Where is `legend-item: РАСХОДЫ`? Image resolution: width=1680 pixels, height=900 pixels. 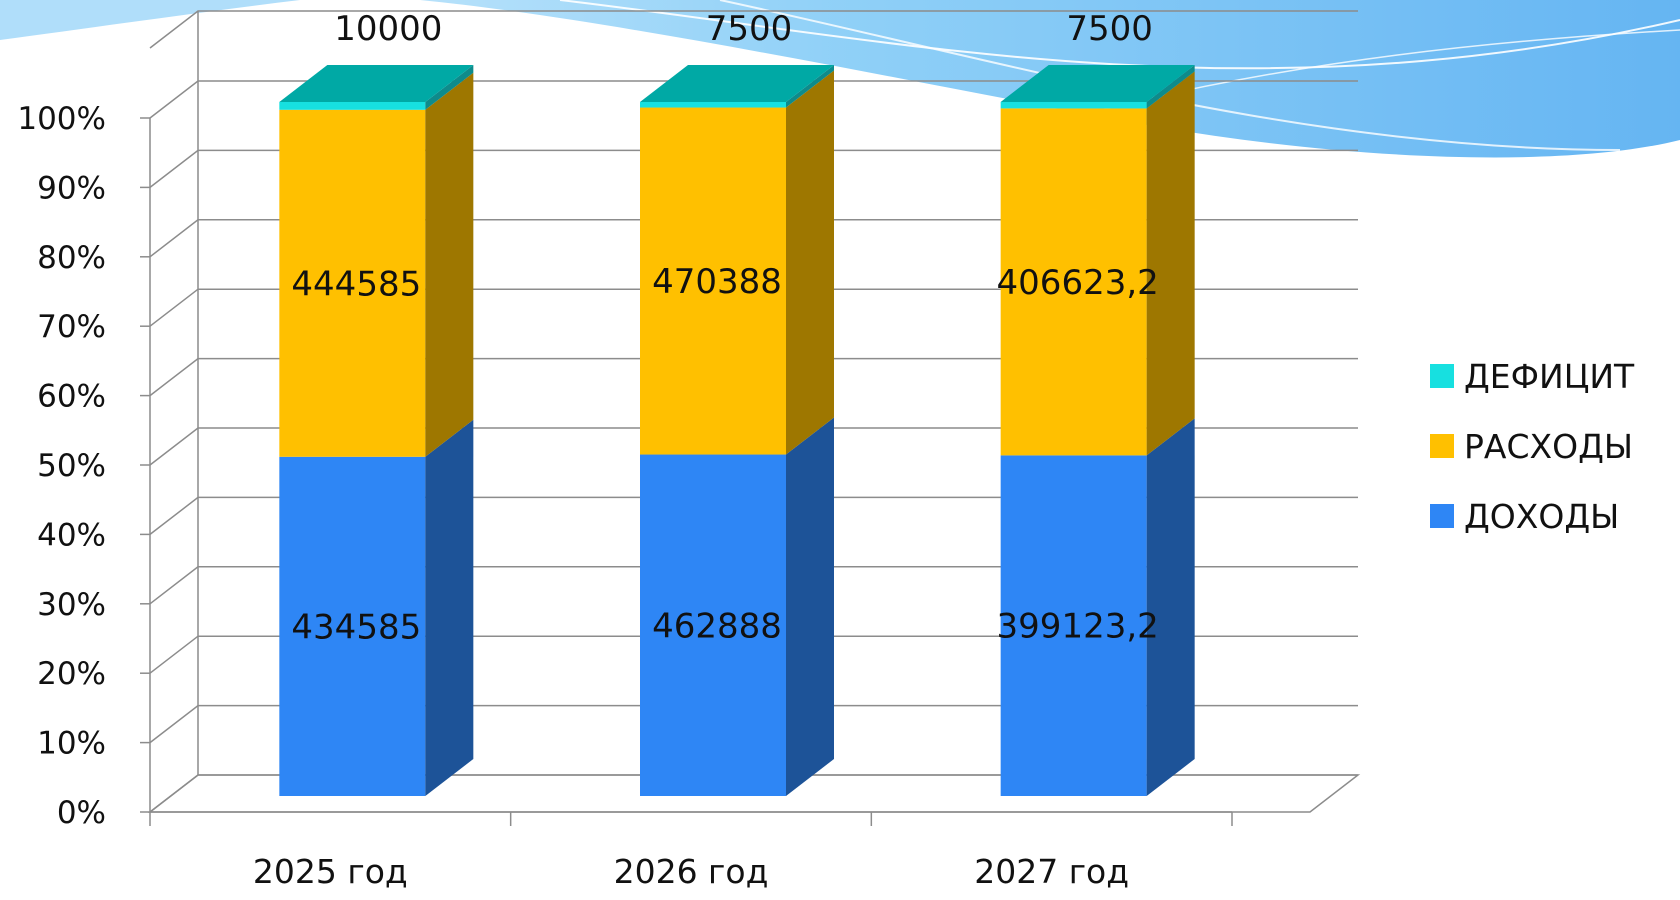 legend-item: РАСХОДЫ is located at coordinates (1531, 446).